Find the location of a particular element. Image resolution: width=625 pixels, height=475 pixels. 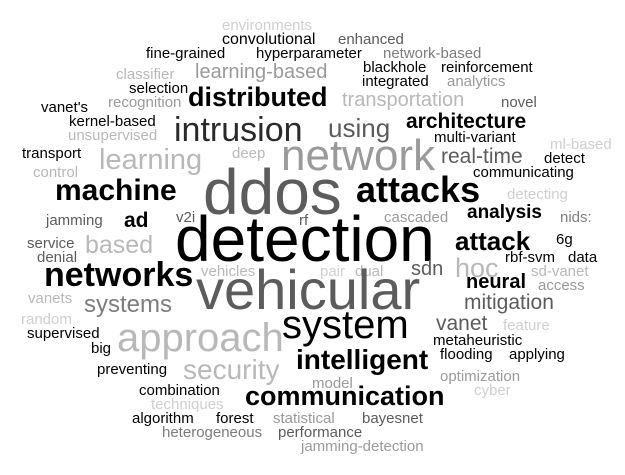

word-network: network is located at coordinates (358, 155).